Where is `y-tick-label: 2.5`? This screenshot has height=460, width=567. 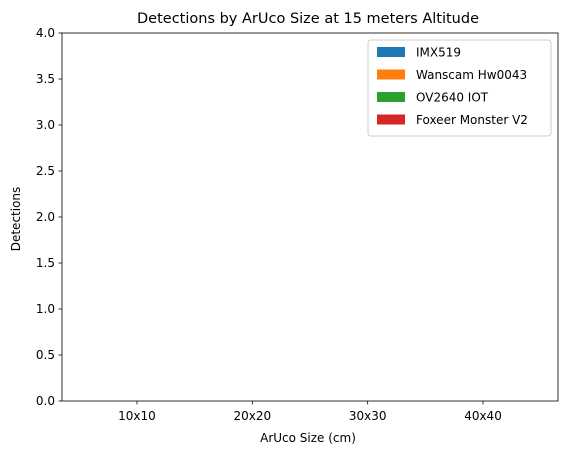 y-tick-label: 2.5 is located at coordinates (45, 171).